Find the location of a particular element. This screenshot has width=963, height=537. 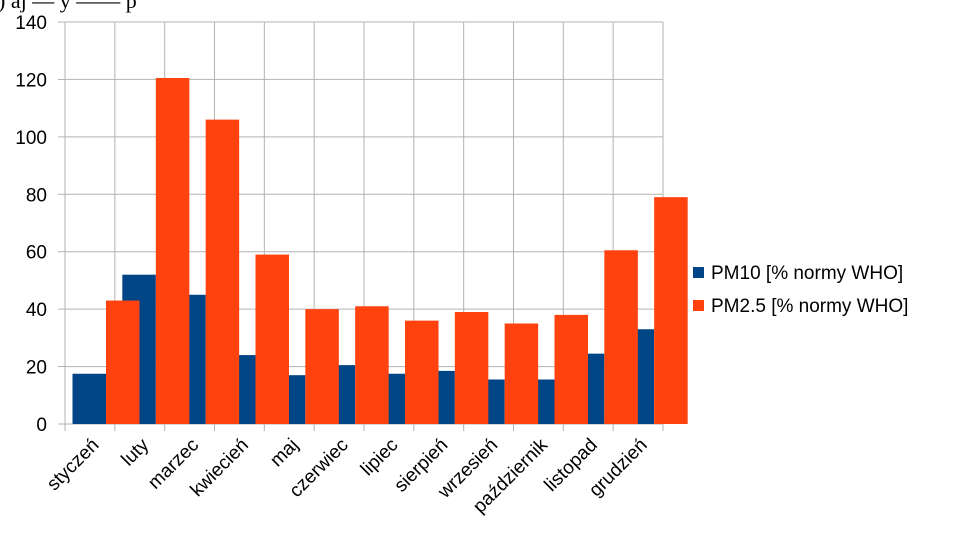

legend-label-1: PM2.5 [% normy WHO] is located at coordinates (809, 306).